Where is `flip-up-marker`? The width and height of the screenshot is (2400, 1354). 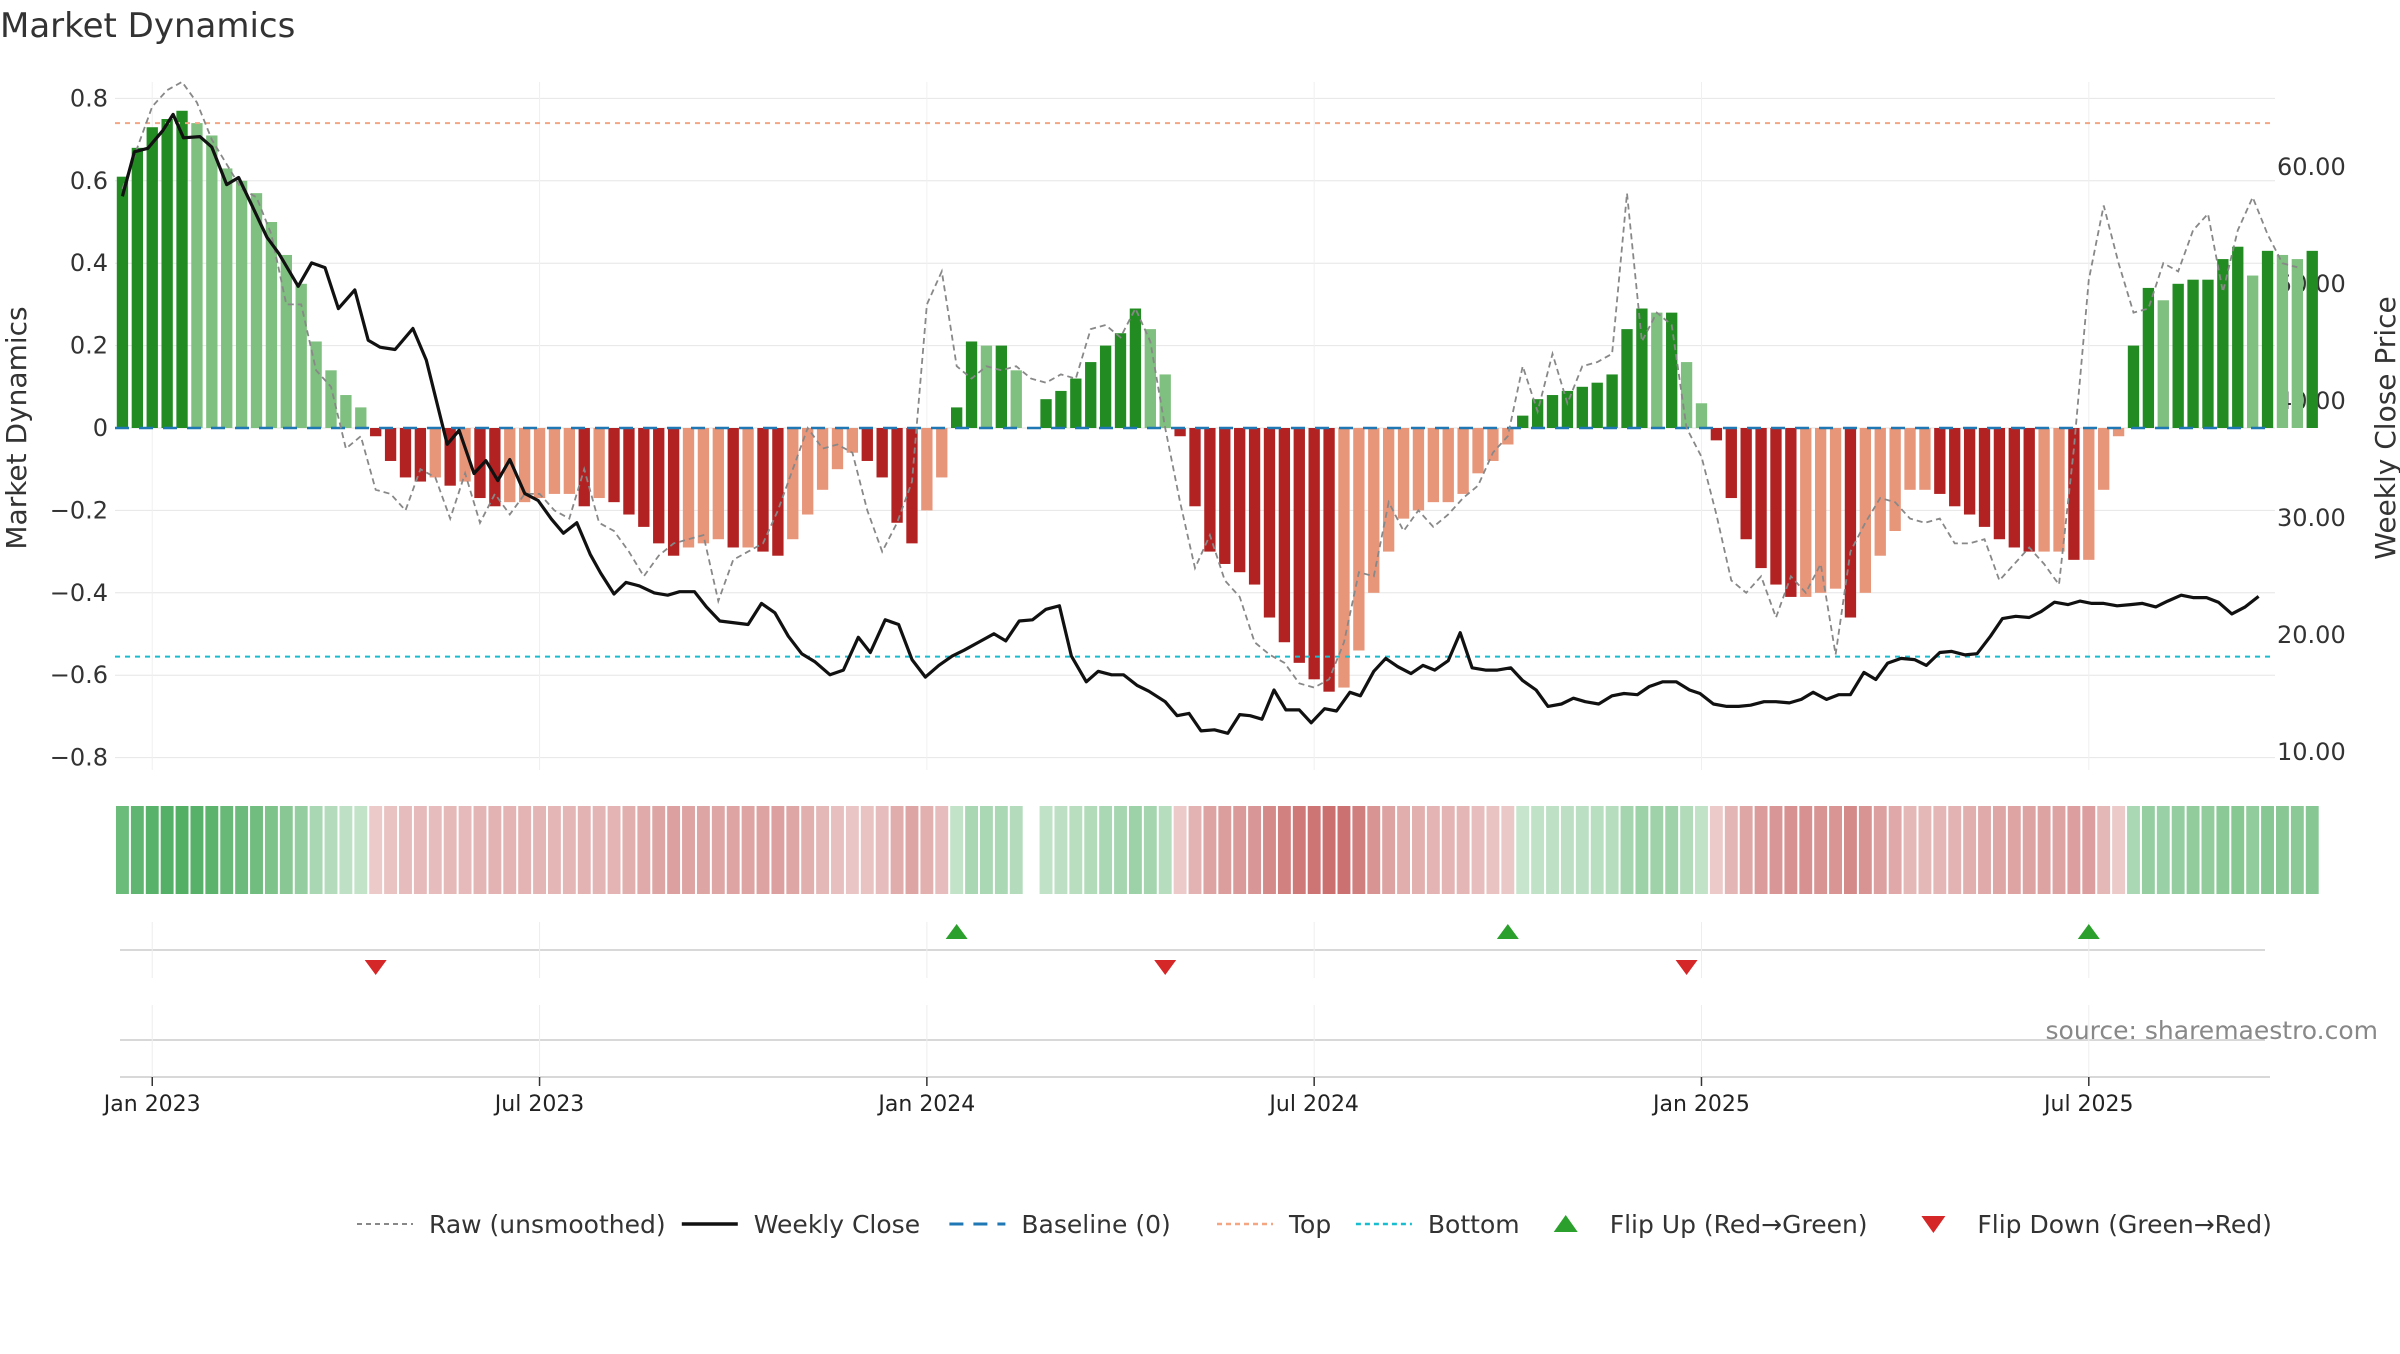 flip-up-marker is located at coordinates (2088, 931).